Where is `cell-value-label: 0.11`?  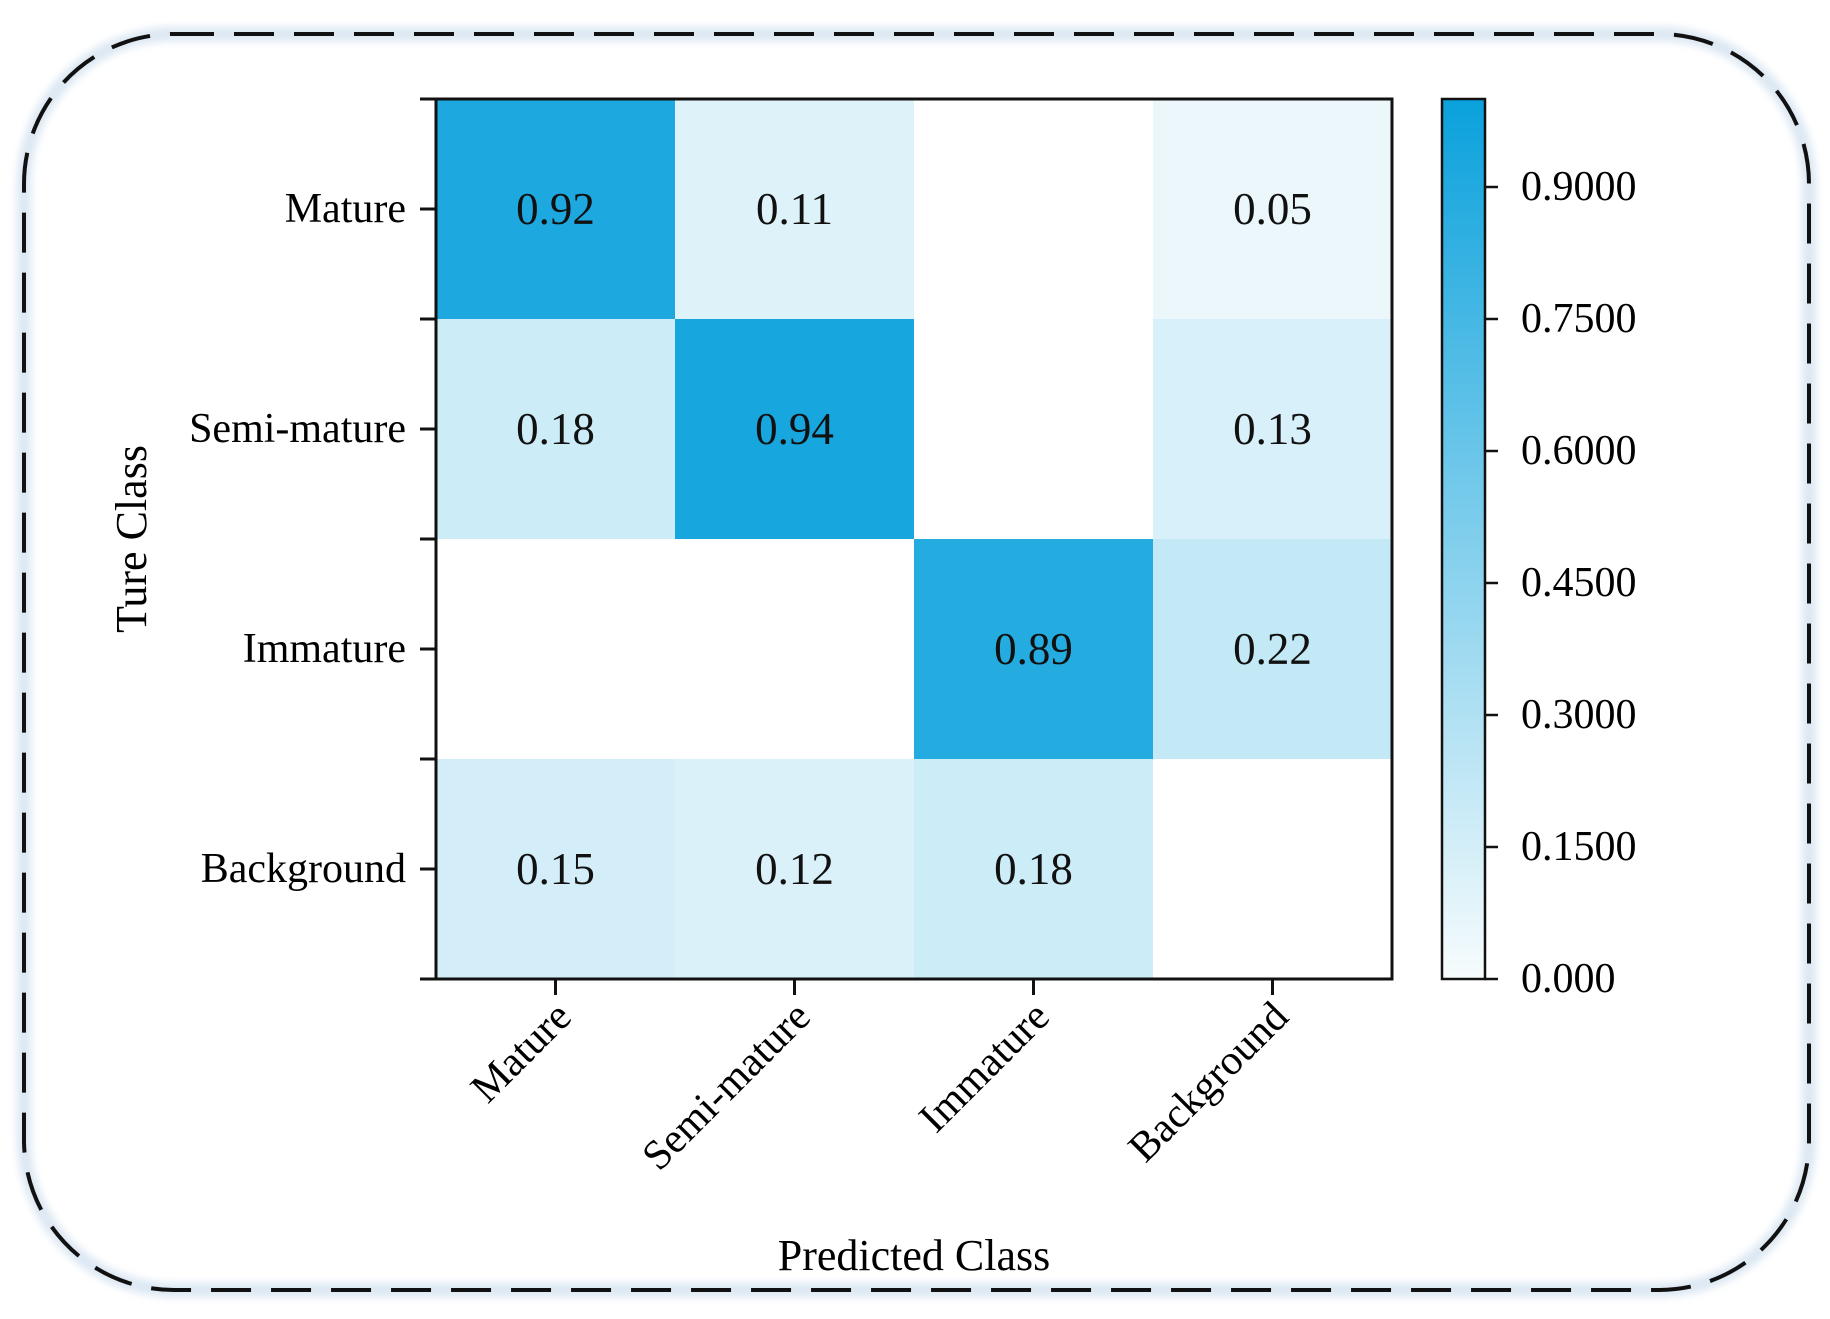 cell-value-label: 0.11 is located at coordinates (794, 209).